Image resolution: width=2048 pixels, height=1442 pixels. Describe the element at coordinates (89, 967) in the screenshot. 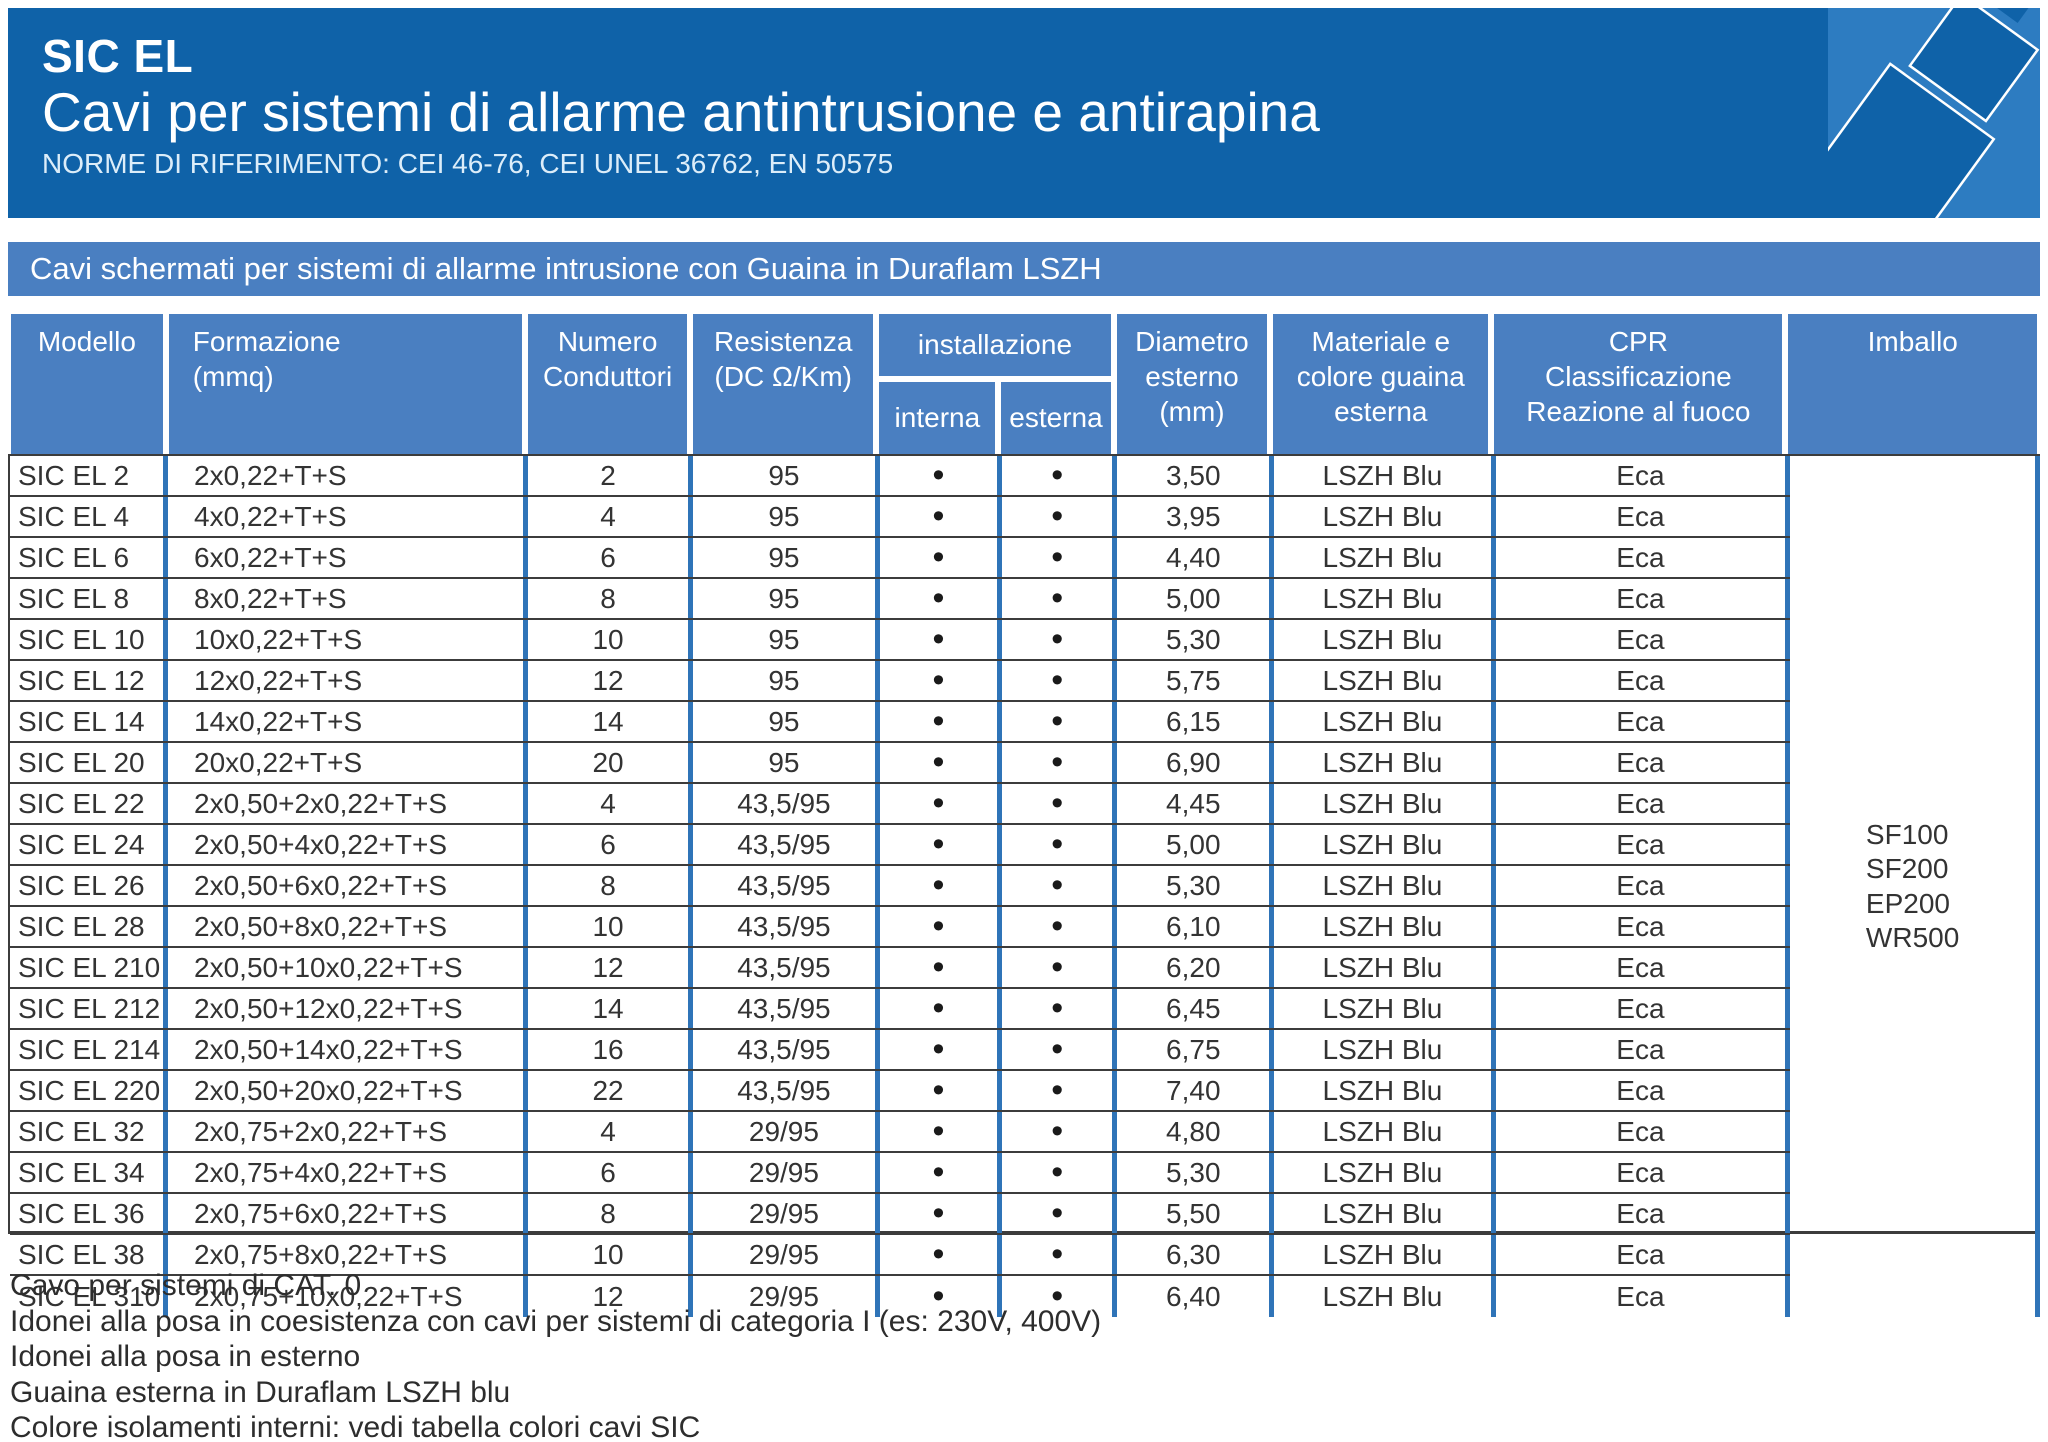

I see `cell-modello: SIC EL 210` at that location.